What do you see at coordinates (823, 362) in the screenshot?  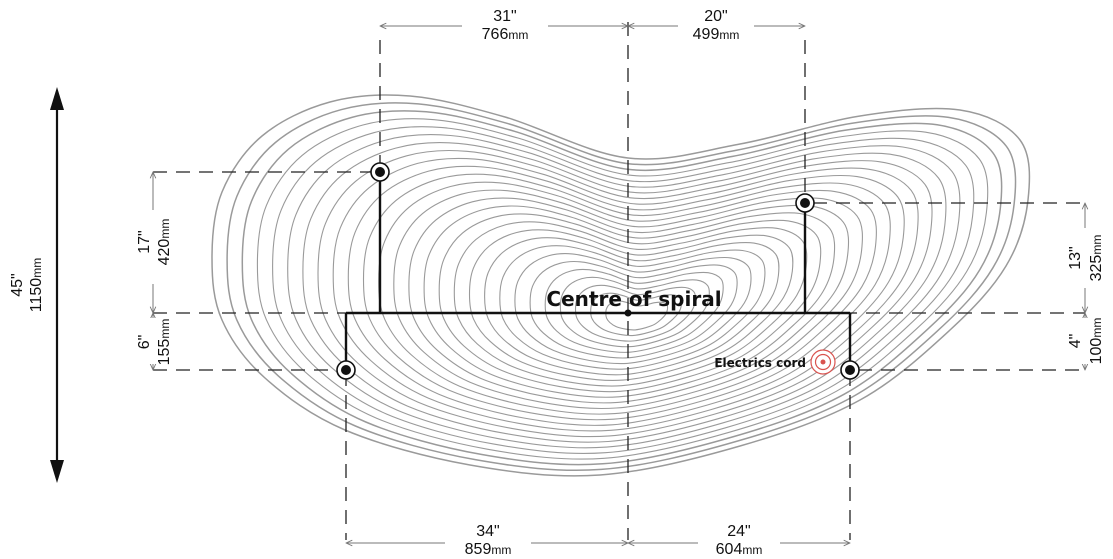 I see `electrics-cord-icon` at bounding box center [823, 362].